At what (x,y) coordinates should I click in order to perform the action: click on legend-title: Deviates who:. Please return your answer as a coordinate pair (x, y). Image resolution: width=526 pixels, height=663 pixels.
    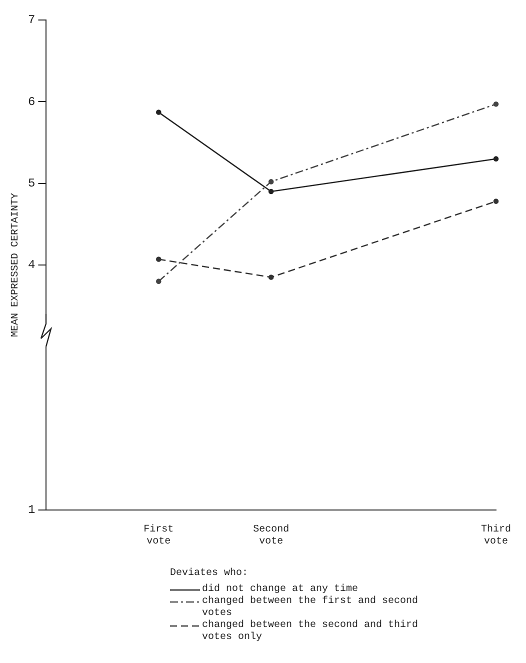
    Looking at the image, I should click on (210, 574).